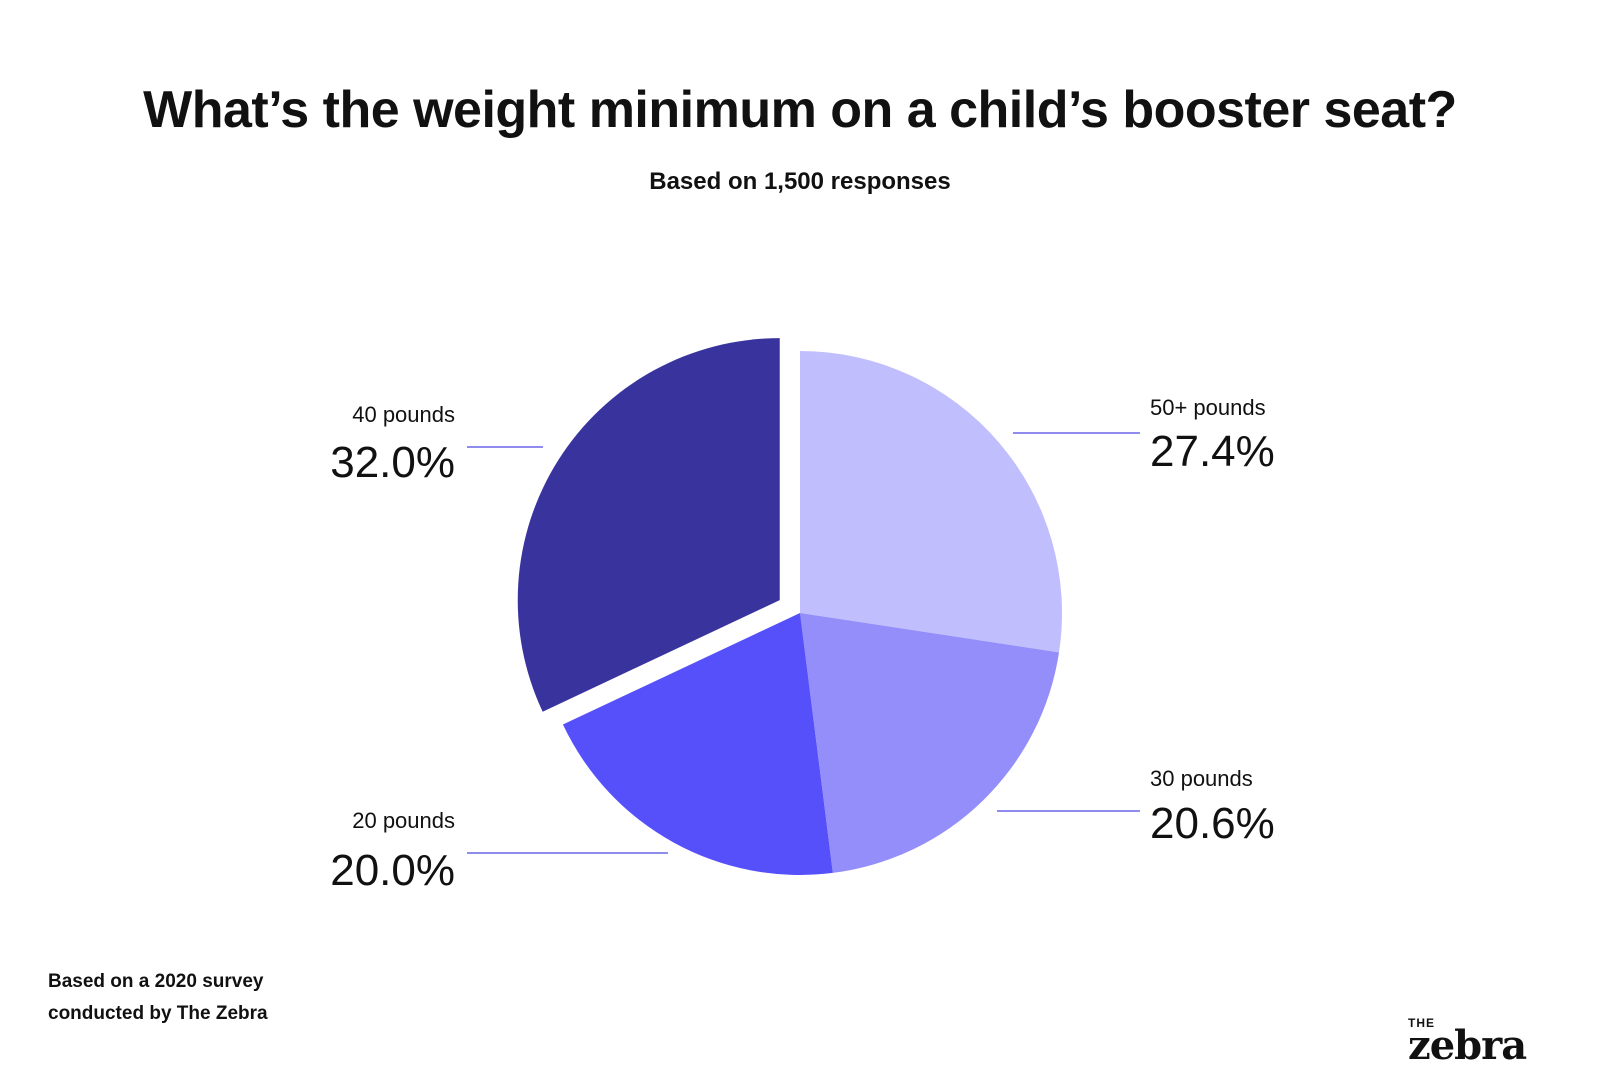 The image size is (1600, 1080). Describe the element at coordinates (392, 462) in the screenshot. I see `slice-value: 32.0%` at that location.